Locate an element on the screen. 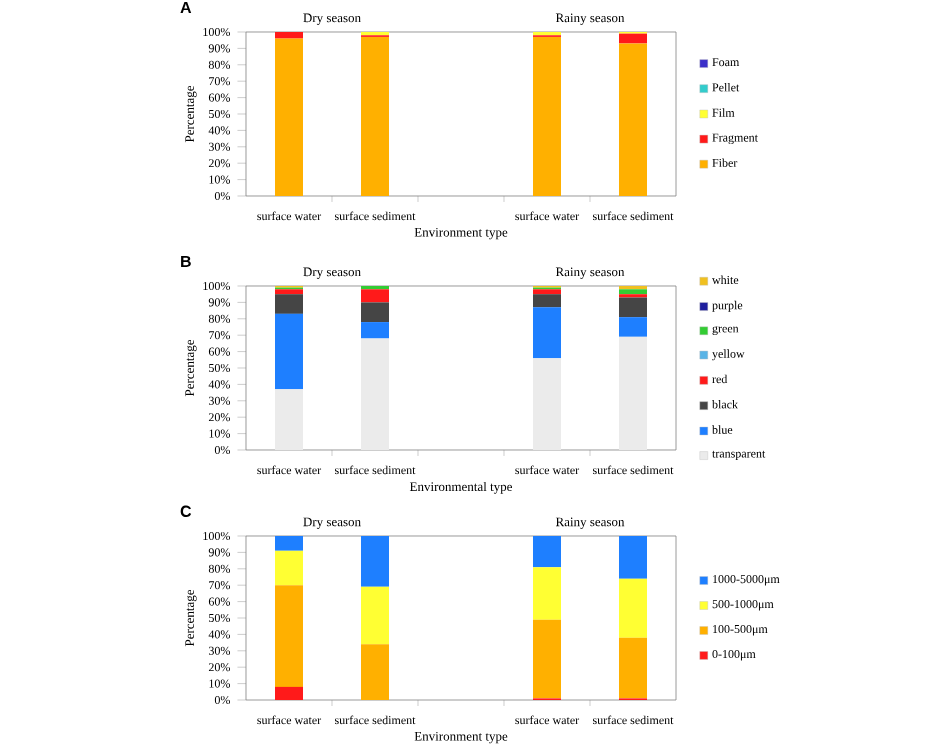 This screenshot has width=948, height=756. chart-title: C is located at coordinates (186, 511).